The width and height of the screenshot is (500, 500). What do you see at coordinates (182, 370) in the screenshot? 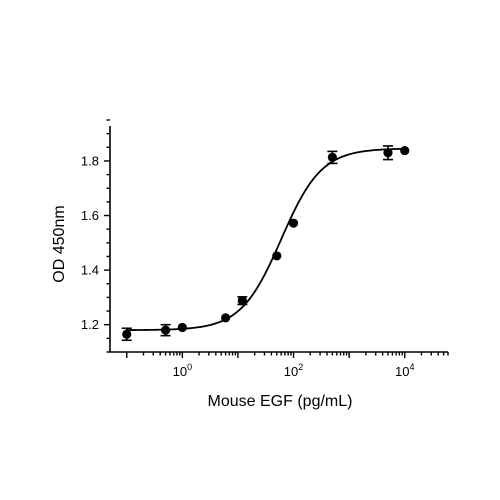
I see `x-tick-label: 10⁰` at bounding box center [182, 370].